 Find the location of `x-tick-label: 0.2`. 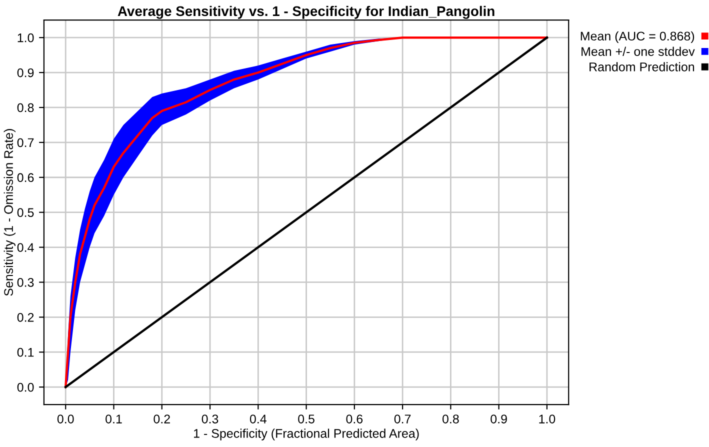

x-tick-label: 0.2 is located at coordinates (162, 419).